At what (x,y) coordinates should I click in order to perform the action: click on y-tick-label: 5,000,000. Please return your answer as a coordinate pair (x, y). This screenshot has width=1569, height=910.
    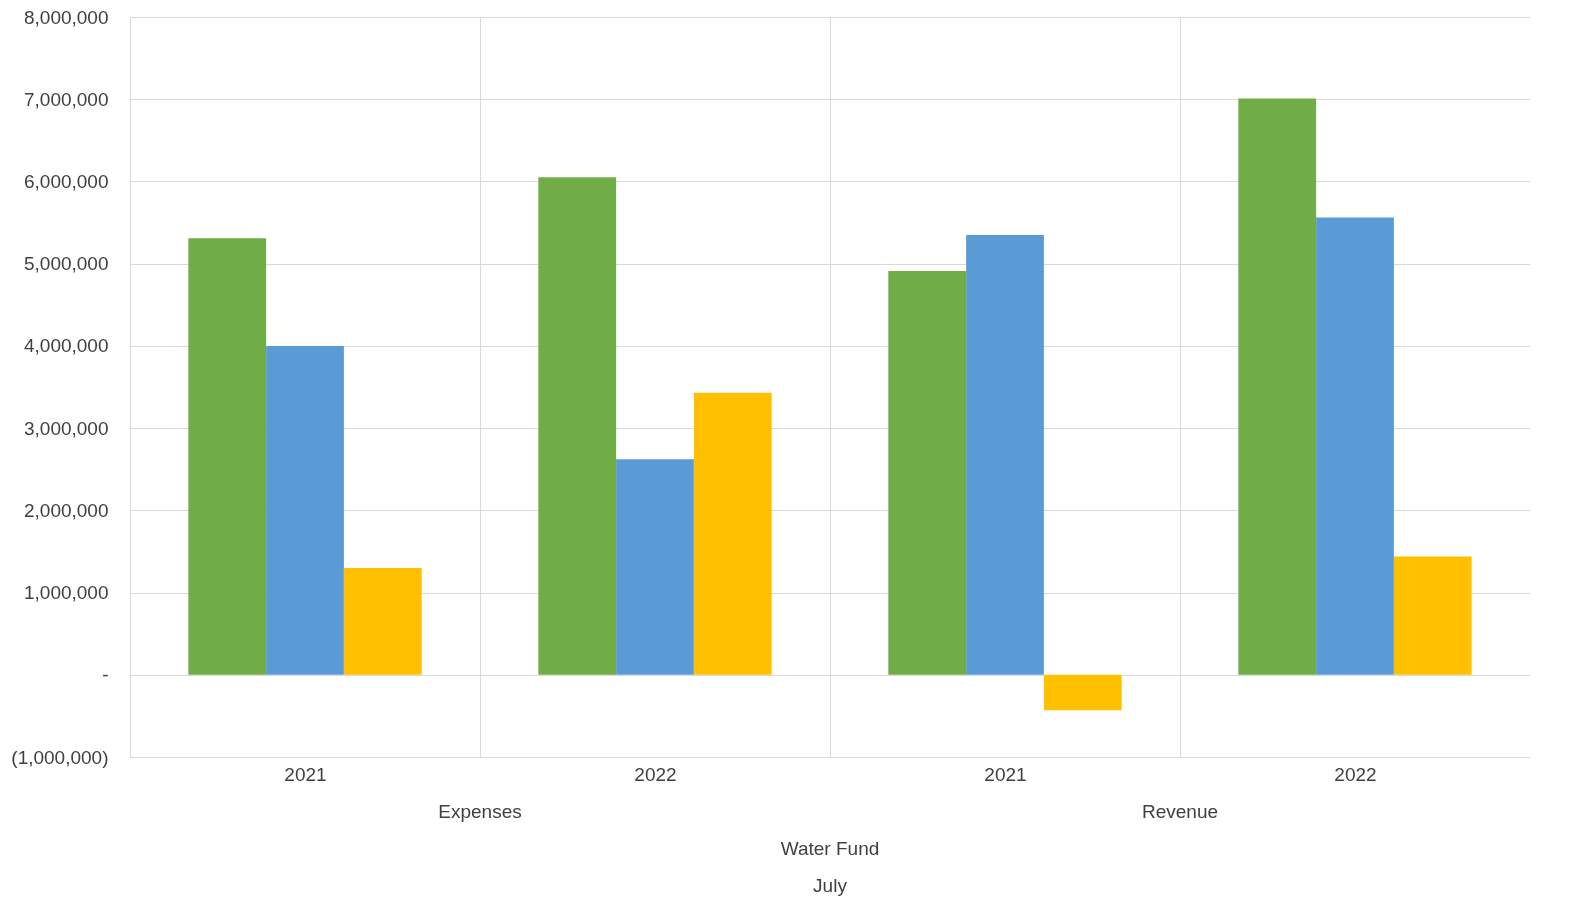
    Looking at the image, I should click on (66, 264).